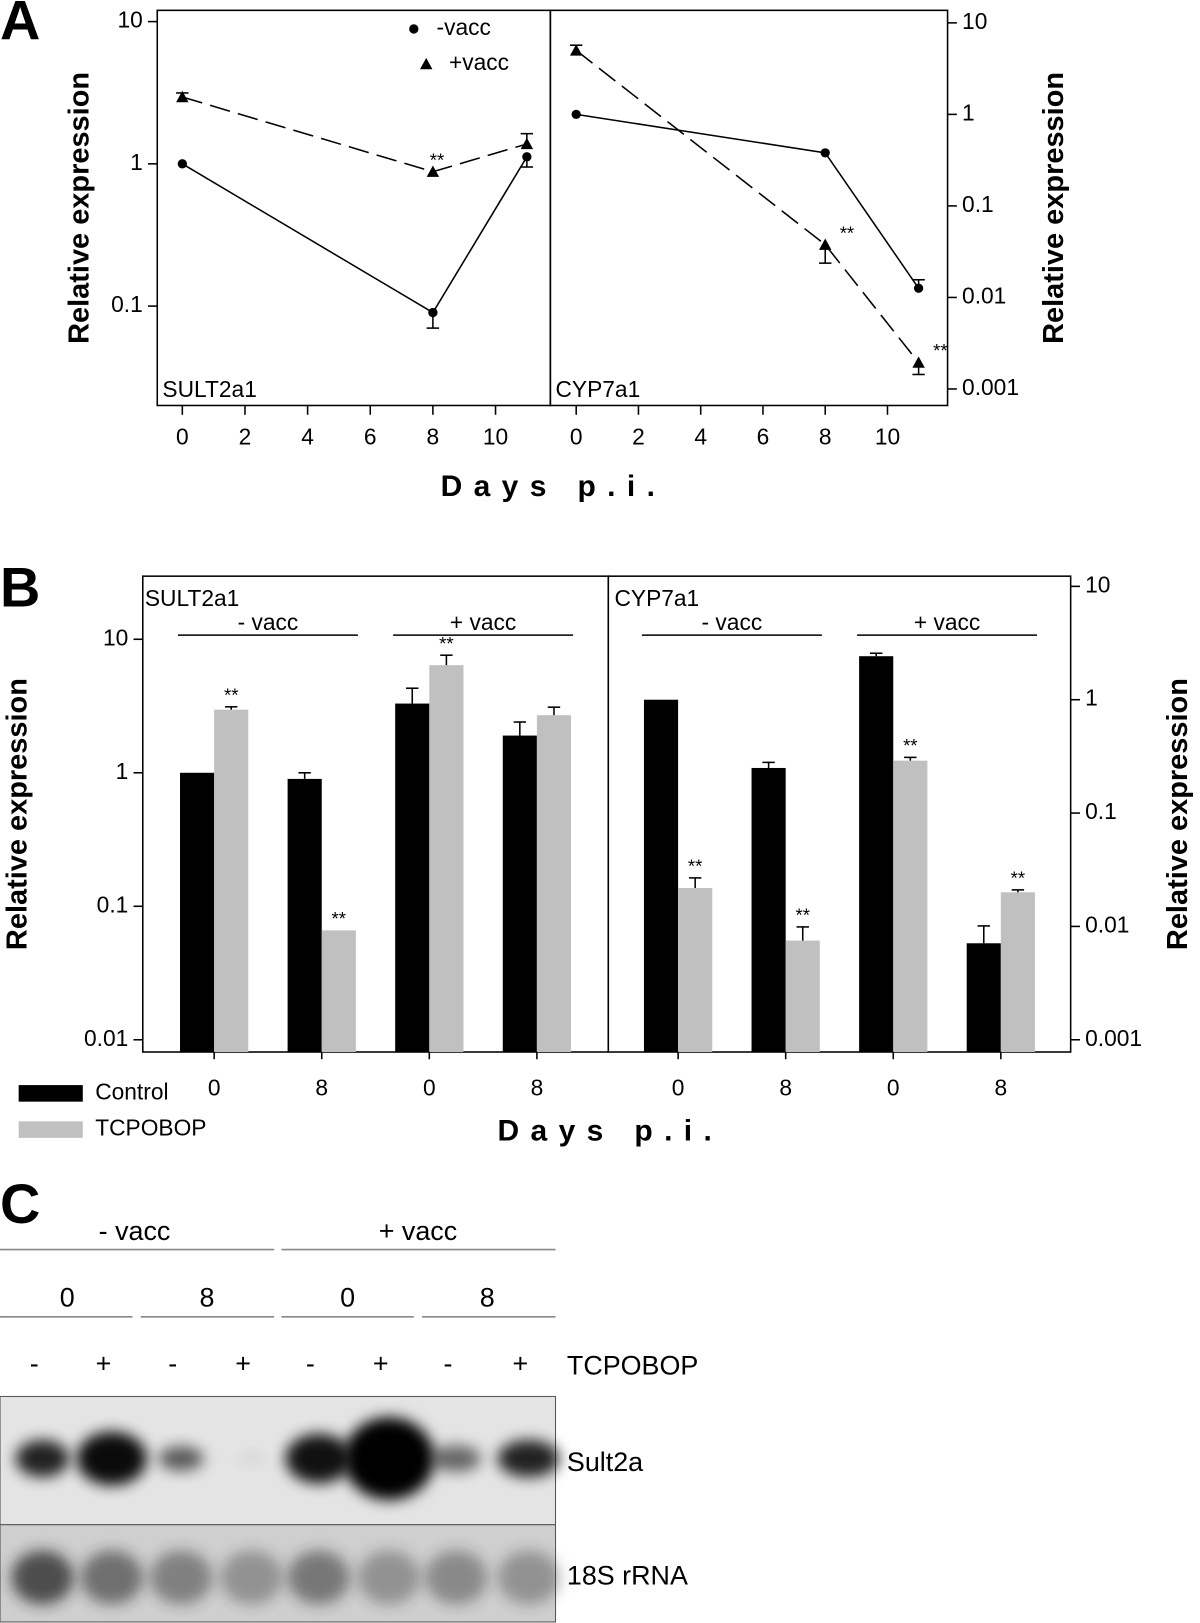 This screenshot has height=1623, width=1200. Describe the element at coordinates (347, 1297) in the screenshot. I see `day-label: 0` at that location.